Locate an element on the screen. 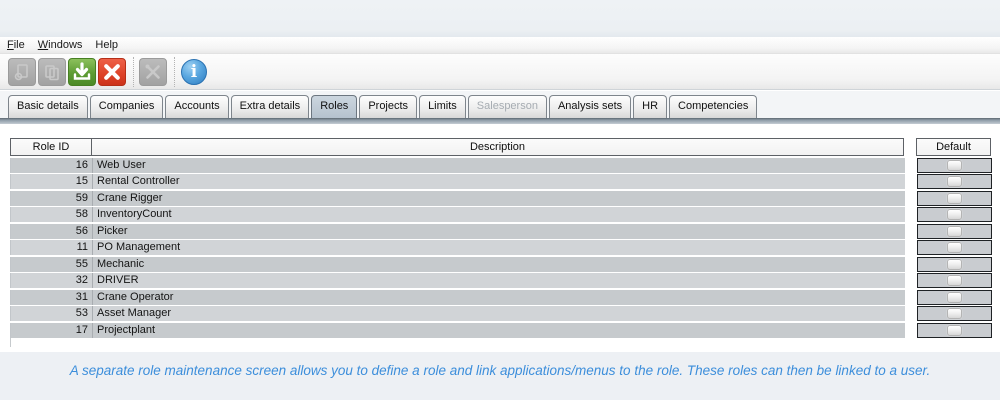 This screenshot has height=400, width=1000. tab-extra-details: Extra details is located at coordinates (270, 106).